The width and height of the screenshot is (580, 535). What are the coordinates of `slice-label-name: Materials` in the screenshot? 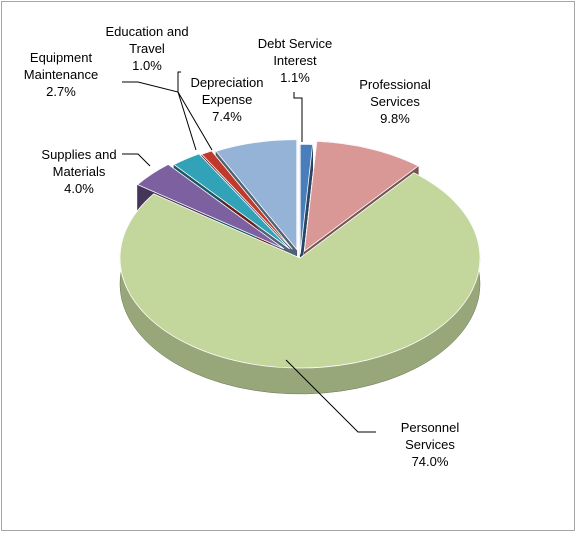 It's located at (79, 171).